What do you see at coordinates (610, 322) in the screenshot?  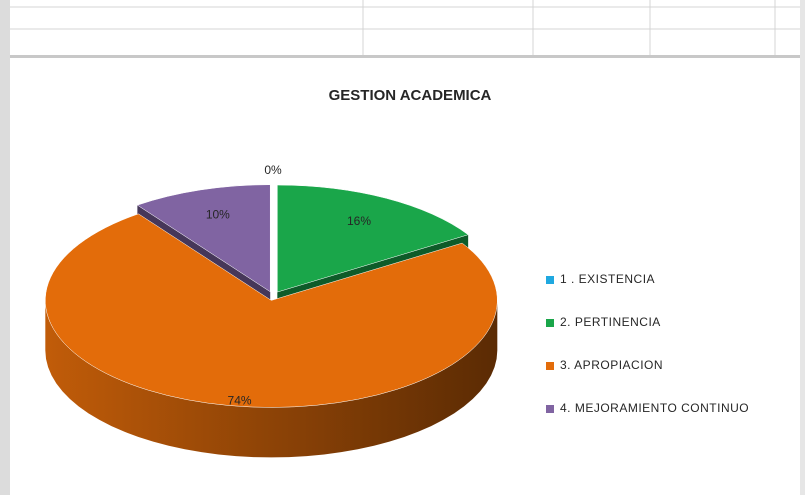 I see `legend-label: 2. PERTINENCIA` at bounding box center [610, 322].